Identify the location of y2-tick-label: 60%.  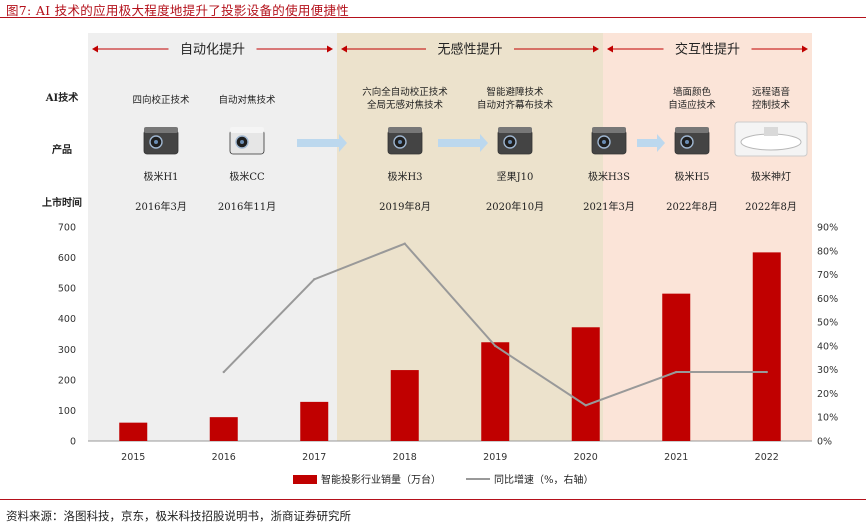
(827, 299).